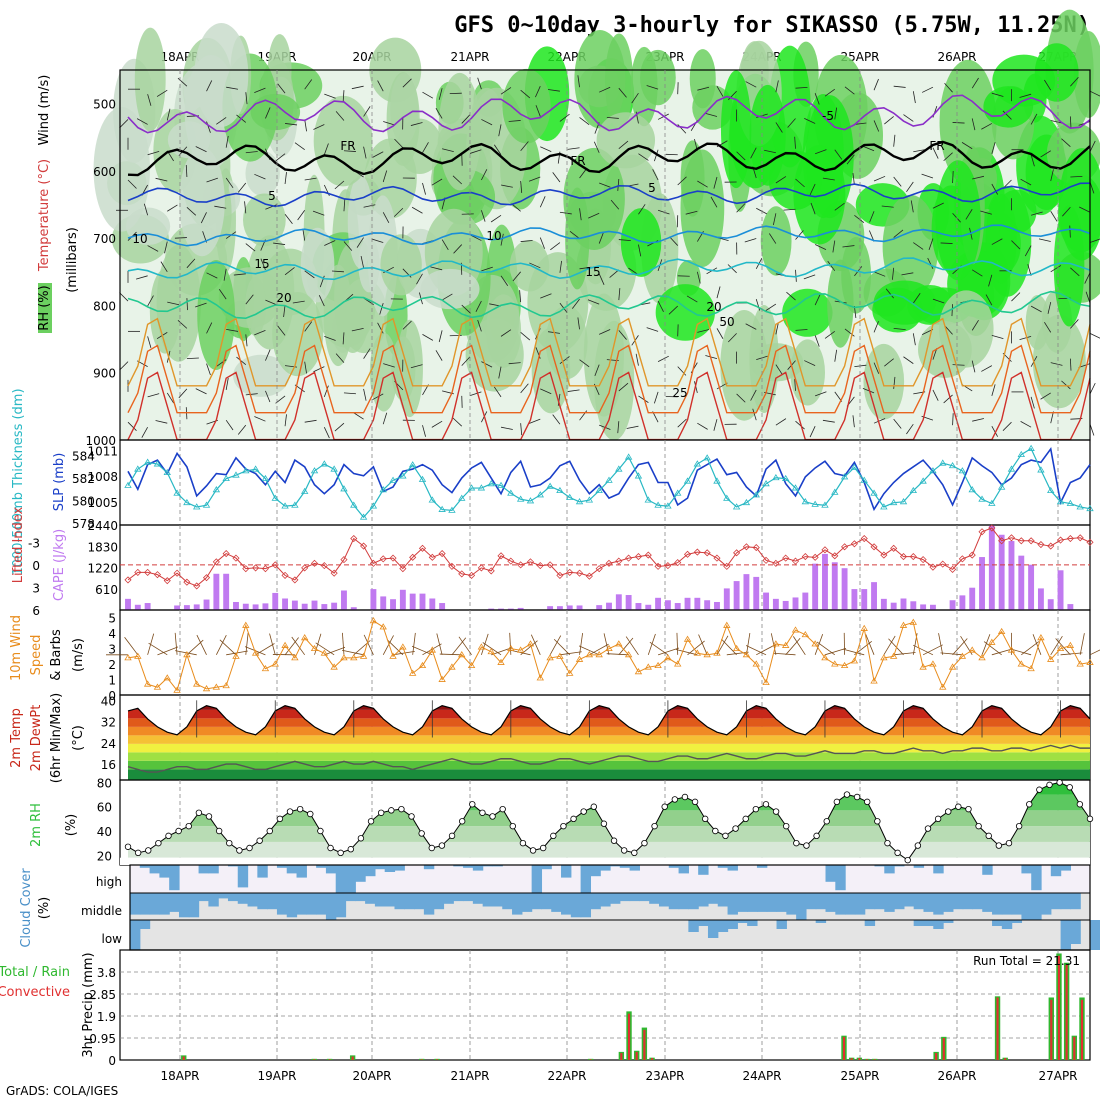 This screenshot has height=1100, width=1100. What do you see at coordinates (609, 849) in the screenshot?
I see `rh-band` at bounding box center [609, 849].